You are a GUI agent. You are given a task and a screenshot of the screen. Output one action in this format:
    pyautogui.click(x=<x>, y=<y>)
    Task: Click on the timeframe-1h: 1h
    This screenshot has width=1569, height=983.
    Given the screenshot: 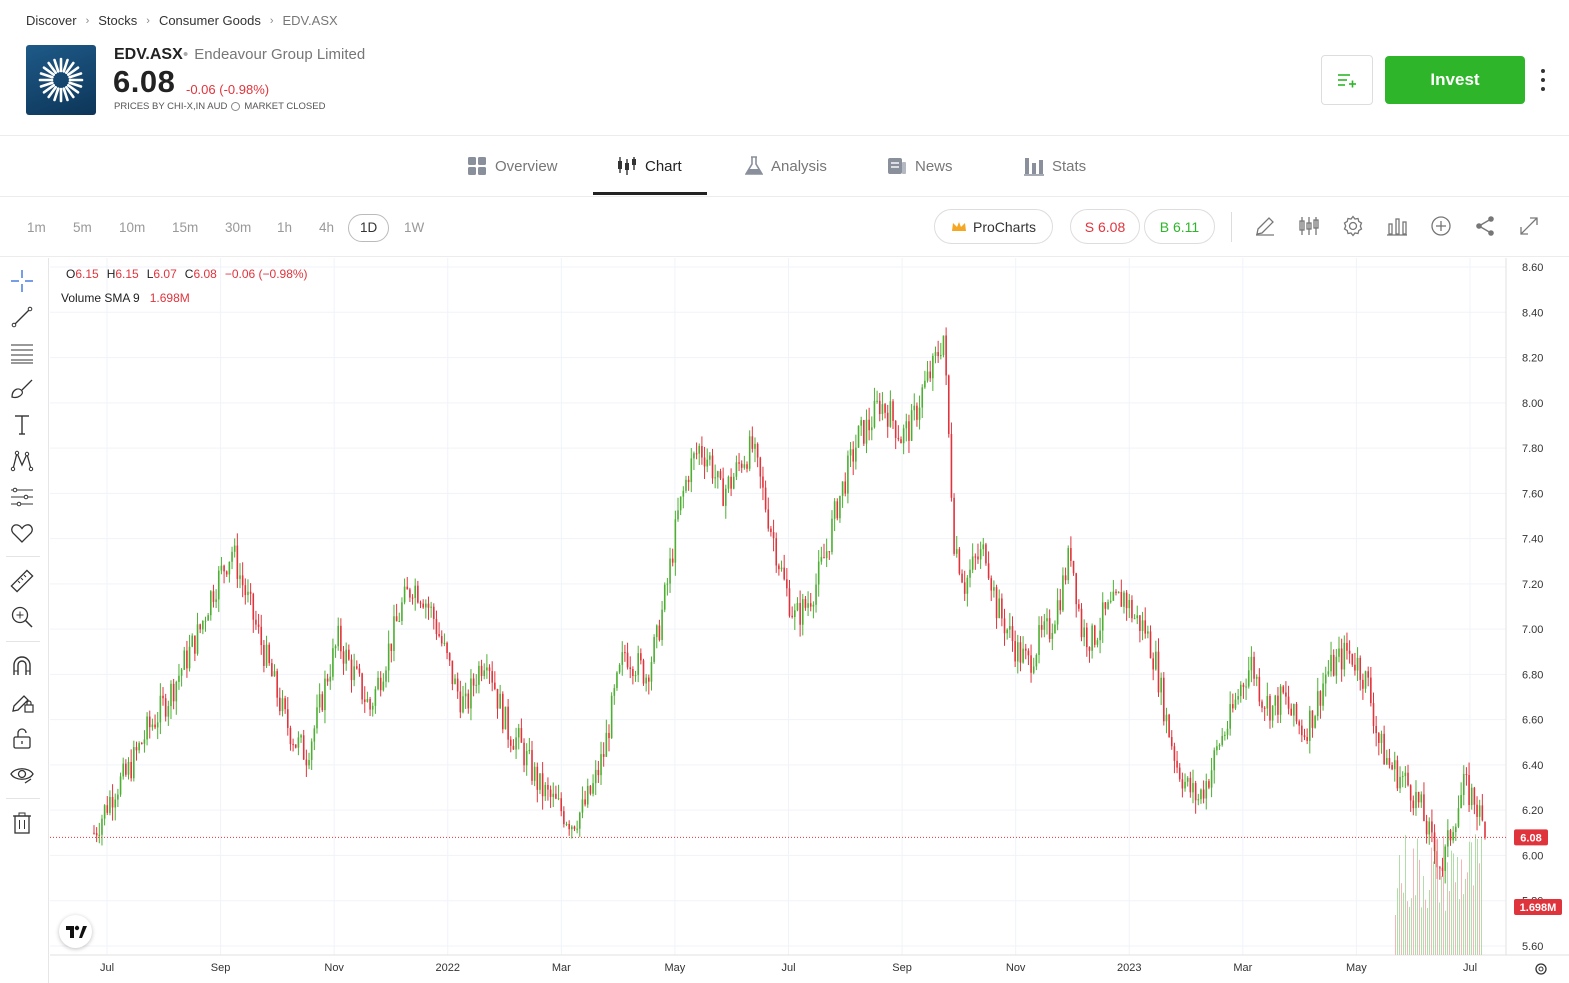 What is the action you would take?
    pyautogui.click(x=285, y=227)
    